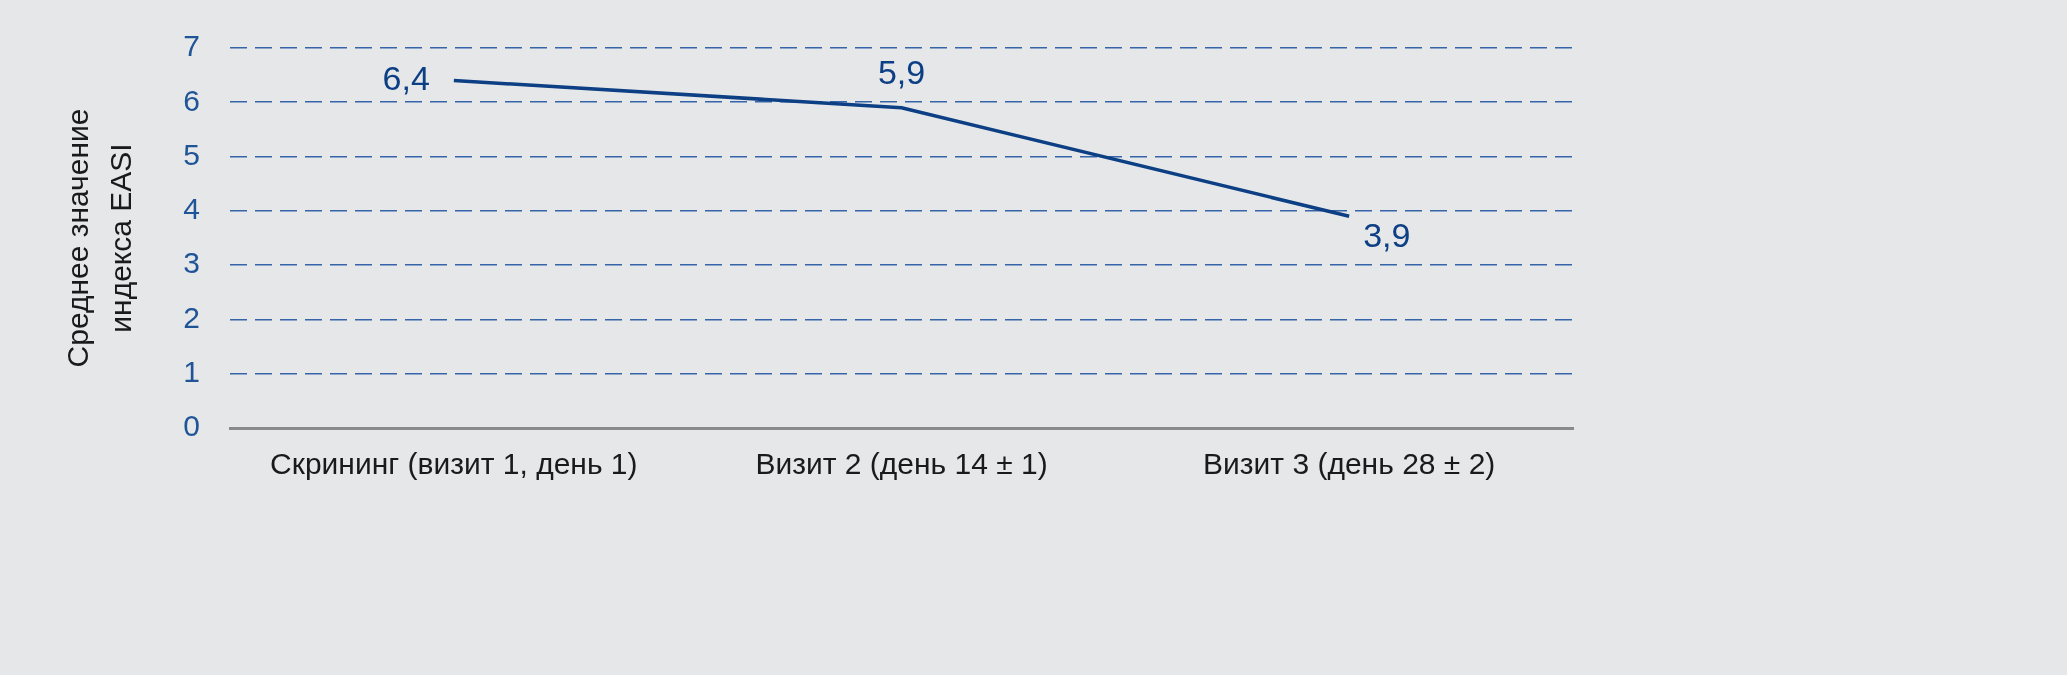 The width and height of the screenshot is (2067, 675). Describe the element at coordinates (191, 154) in the screenshot. I see `y-tick-label: 5` at that location.